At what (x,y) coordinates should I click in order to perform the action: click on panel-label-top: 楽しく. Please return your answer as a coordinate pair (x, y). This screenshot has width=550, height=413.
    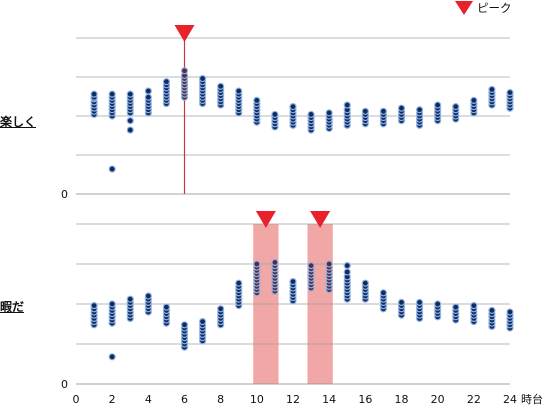
    Looking at the image, I should click on (18, 122).